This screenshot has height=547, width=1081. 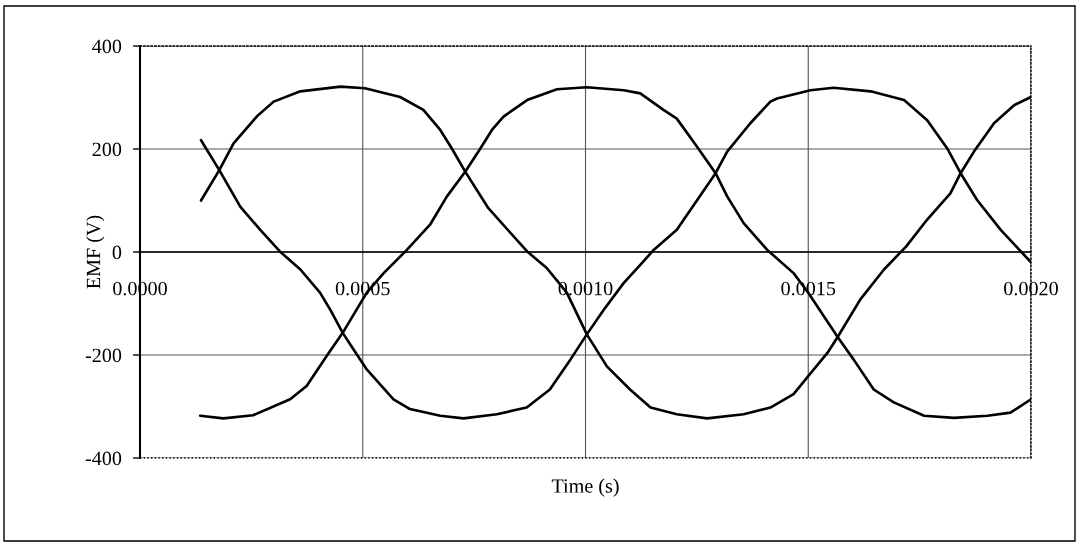 I want to click on y-tick-label: 200, so click(x=107, y=149).